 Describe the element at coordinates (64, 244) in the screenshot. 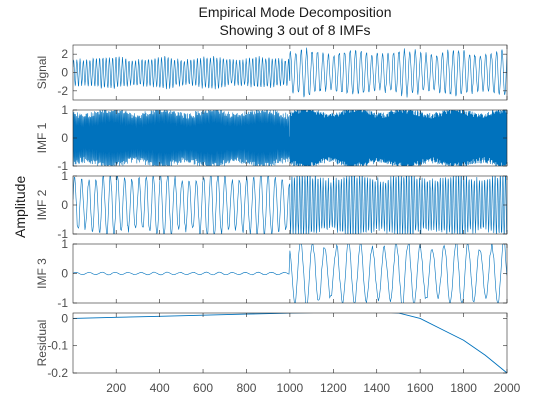

I see `y-tick-label-imf3: 1` at that location.